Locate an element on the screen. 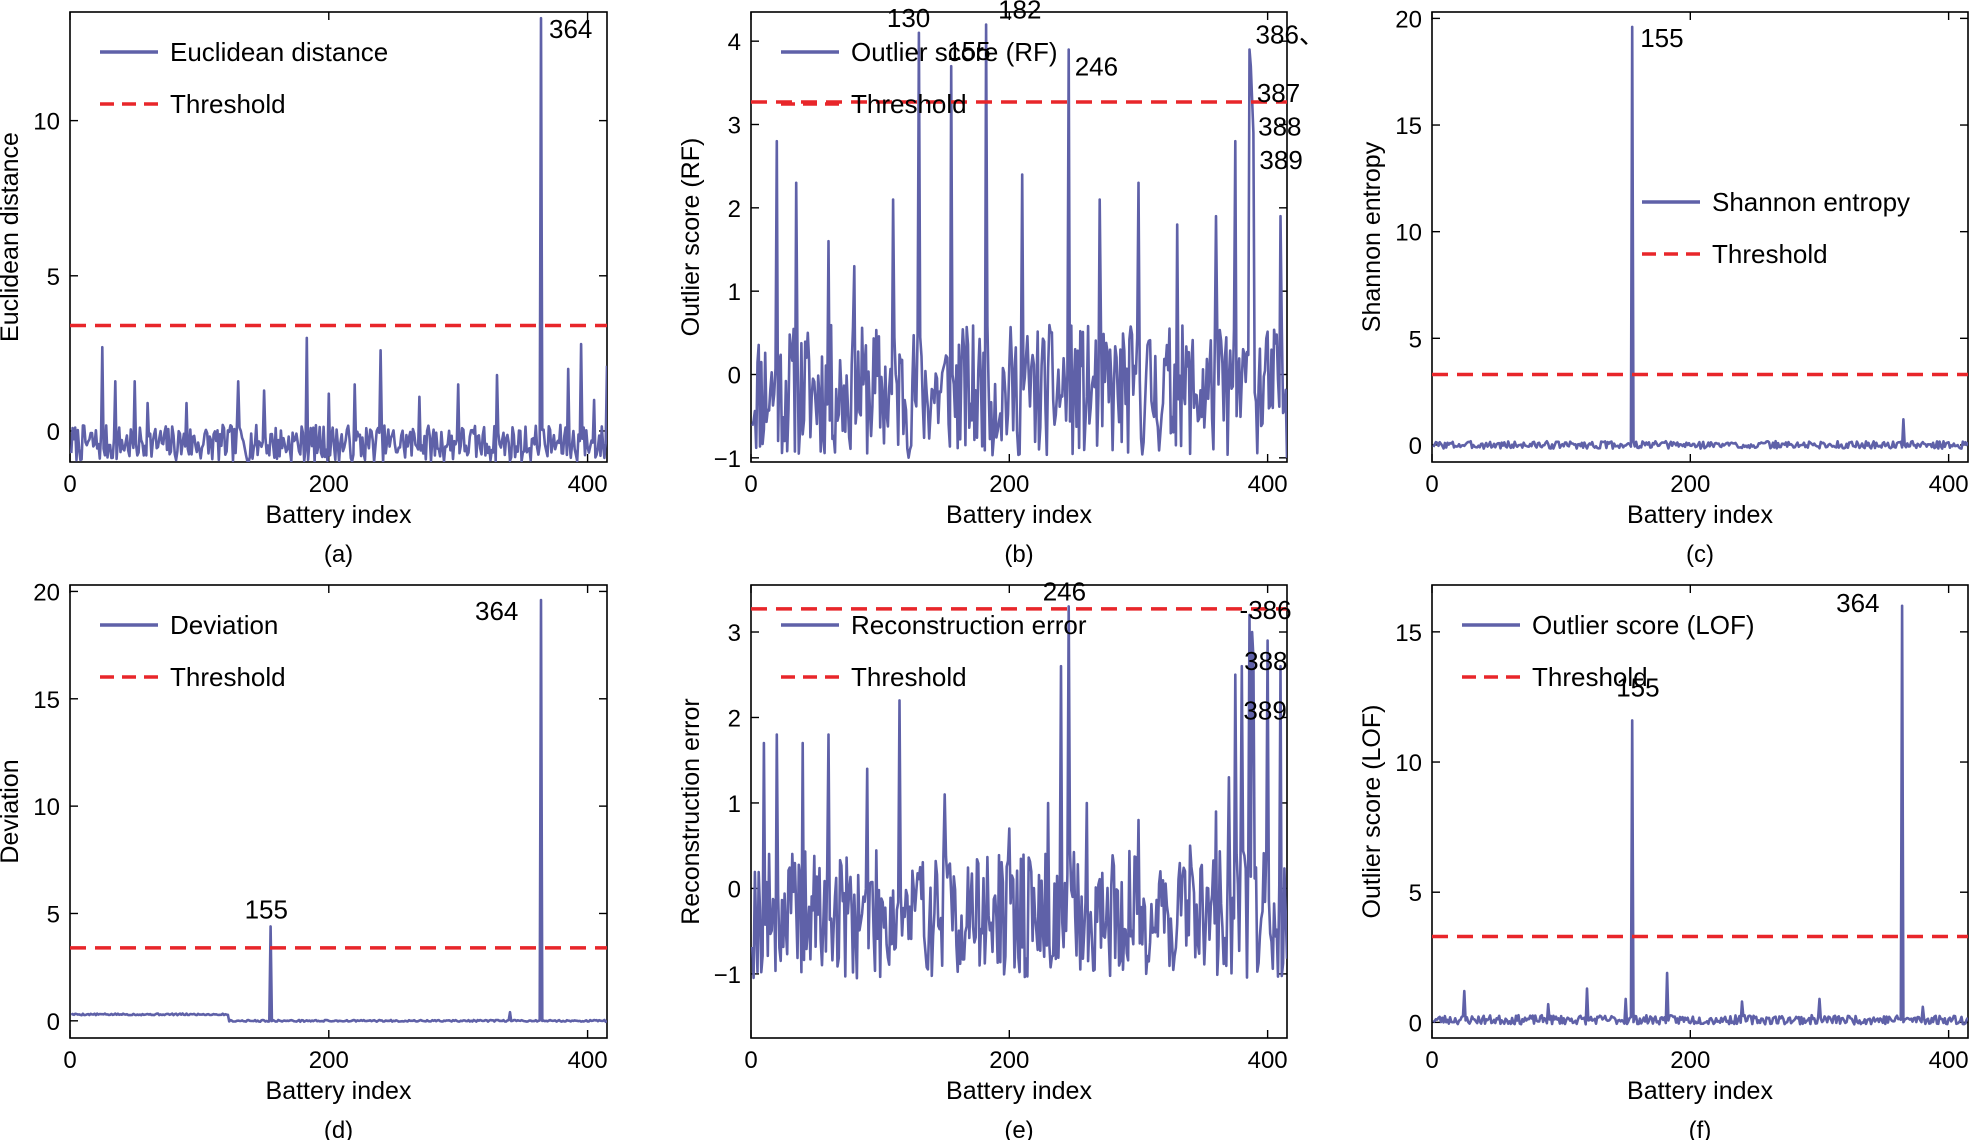 The image size is (1972, 1140). panel-label: (d) is located at coordinates (338, 1128).